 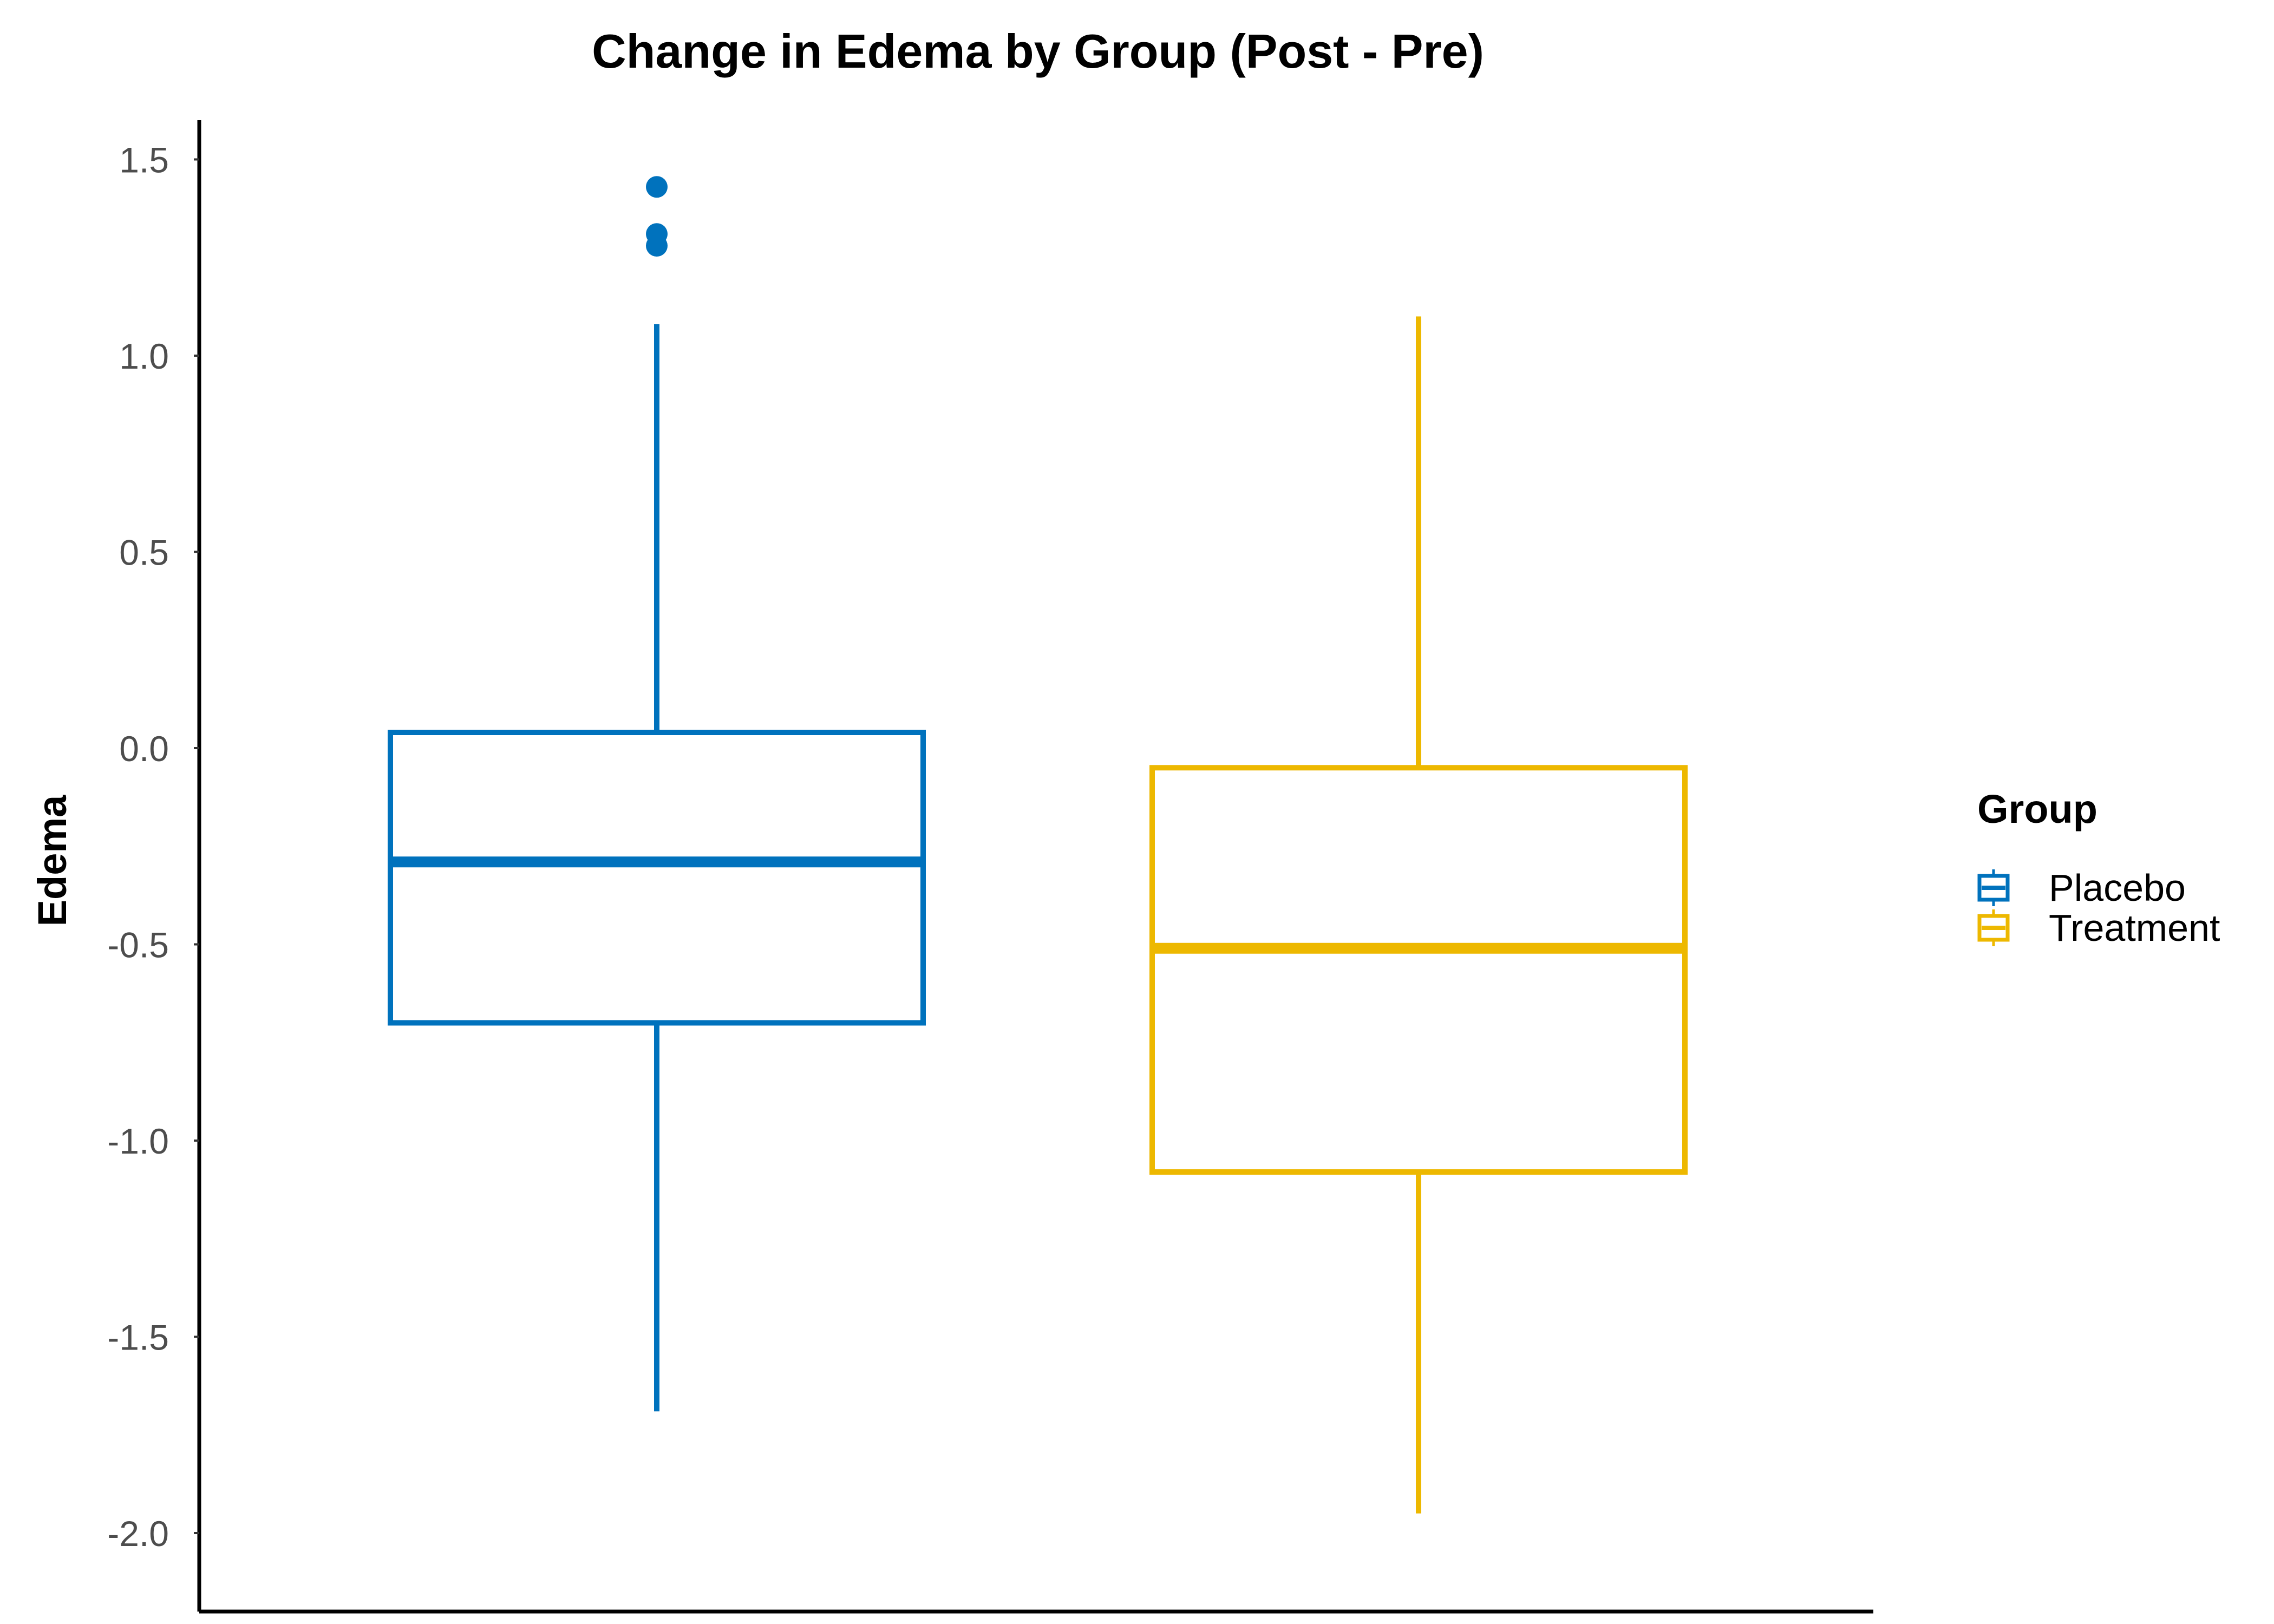 I want to click on iqr-box-treatment, so click(x=1419, y=970).